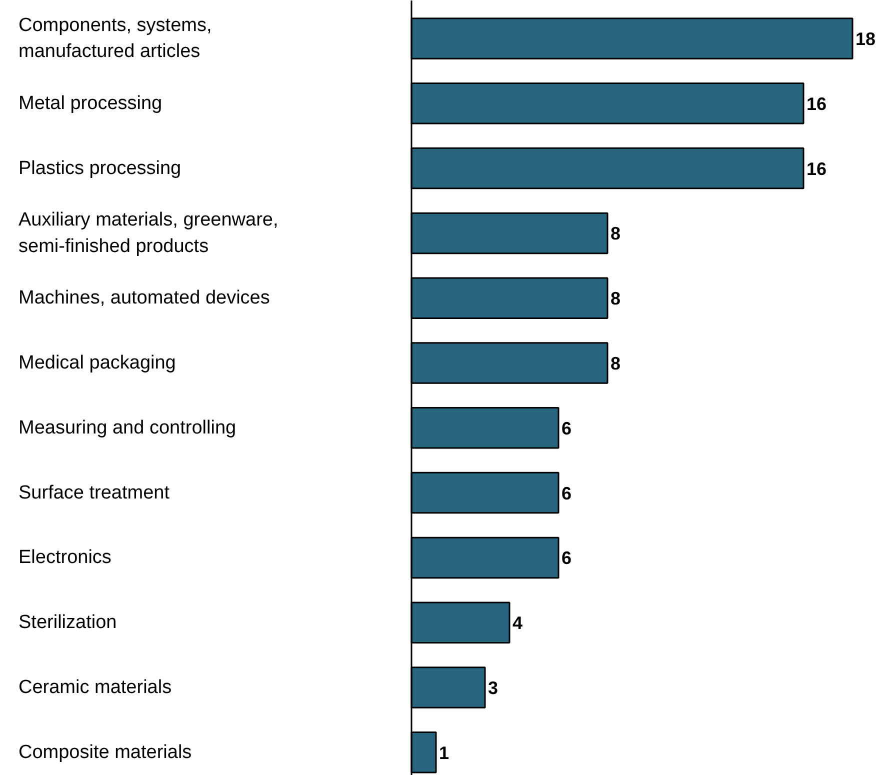 This screenshot has height=775, width=887. I want to click on data-label: 3, so click(493, 688).